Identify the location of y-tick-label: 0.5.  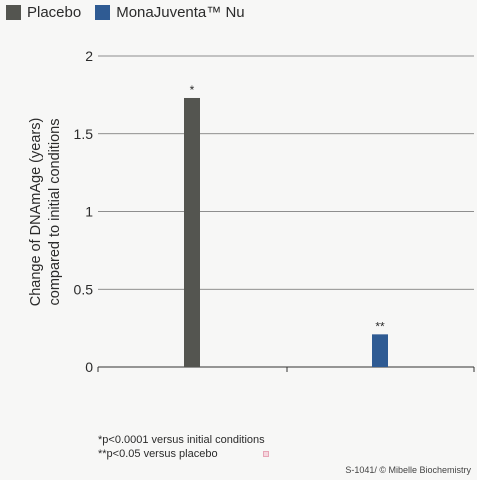
(84, 289).